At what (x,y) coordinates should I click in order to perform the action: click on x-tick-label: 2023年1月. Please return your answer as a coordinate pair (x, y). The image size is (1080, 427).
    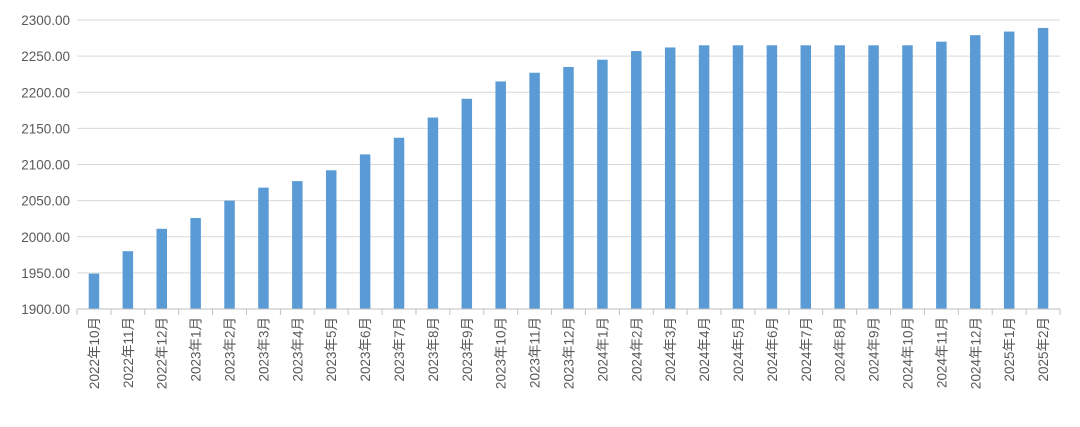
    Looking at the image, I should click on (196, 349).